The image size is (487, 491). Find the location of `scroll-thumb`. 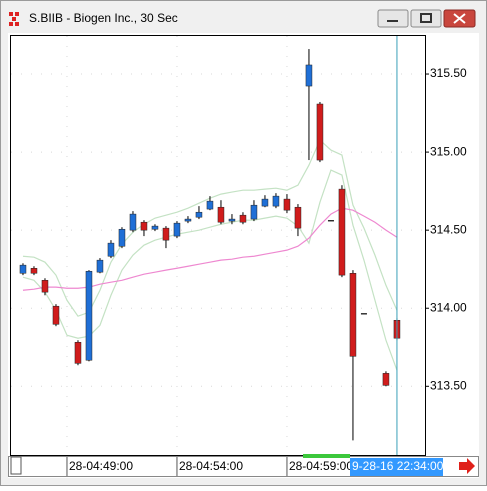

scroll-thumb is located at coordinates (16, 465).